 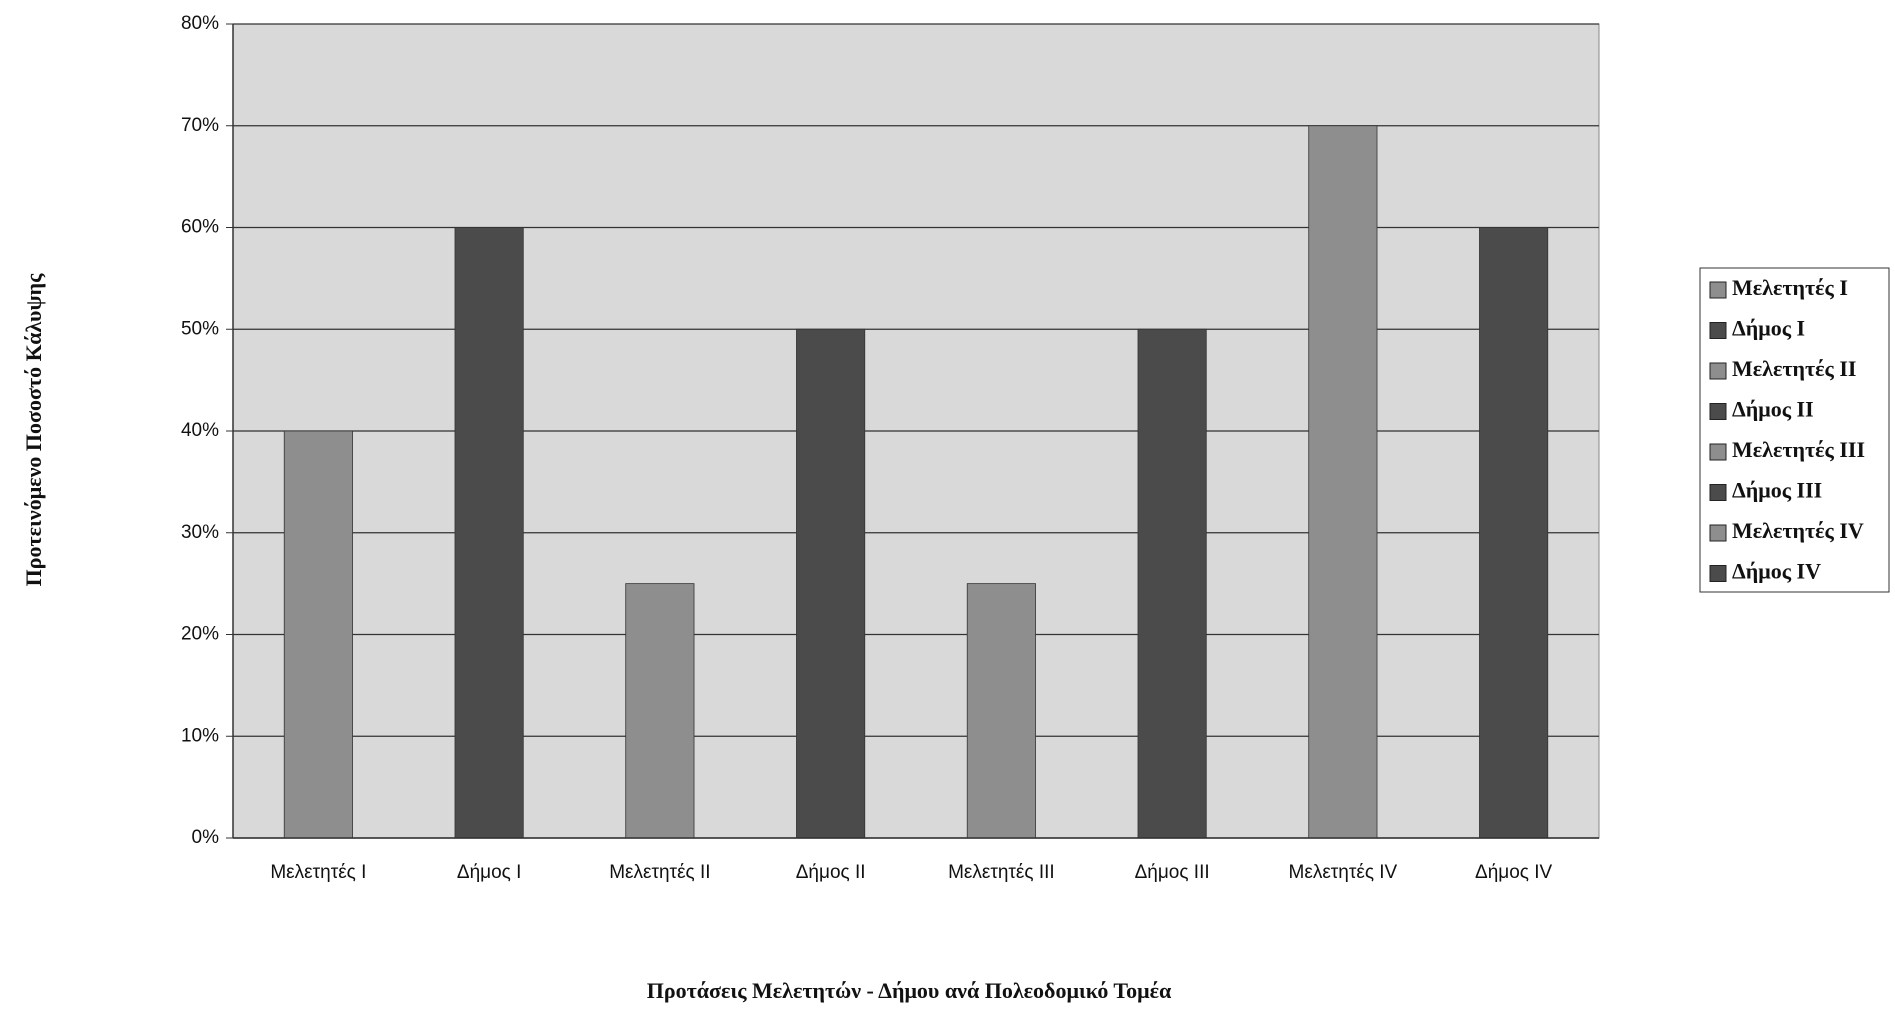 I want to click on x-tick-label: Δήμος ΙΙ, so click(x=831, y=872).